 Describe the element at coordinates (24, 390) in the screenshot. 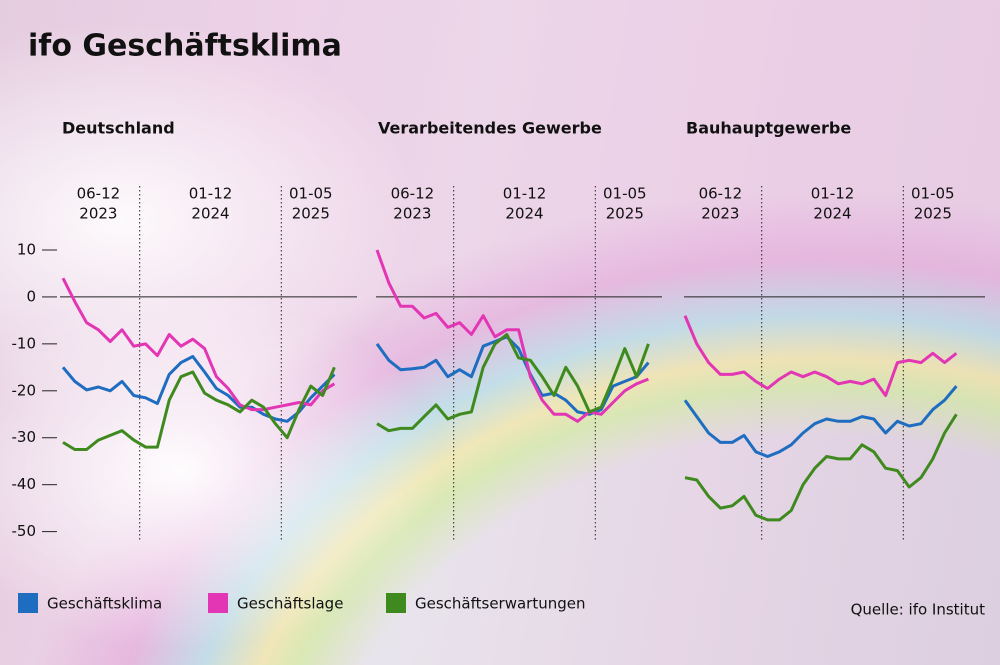

I see `y-tick-label: -20` at that location.